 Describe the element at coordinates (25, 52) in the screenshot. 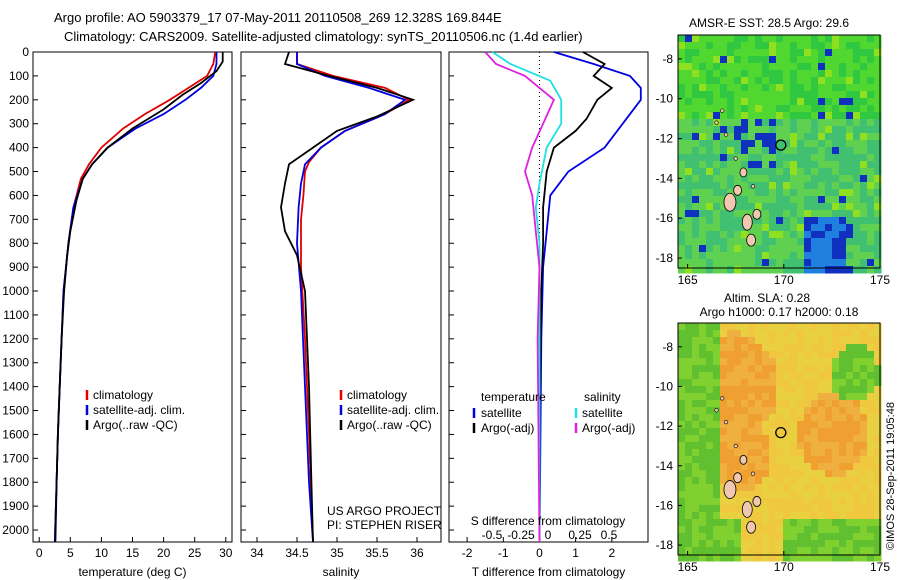

I see `y-tick-label: 0` at that location.